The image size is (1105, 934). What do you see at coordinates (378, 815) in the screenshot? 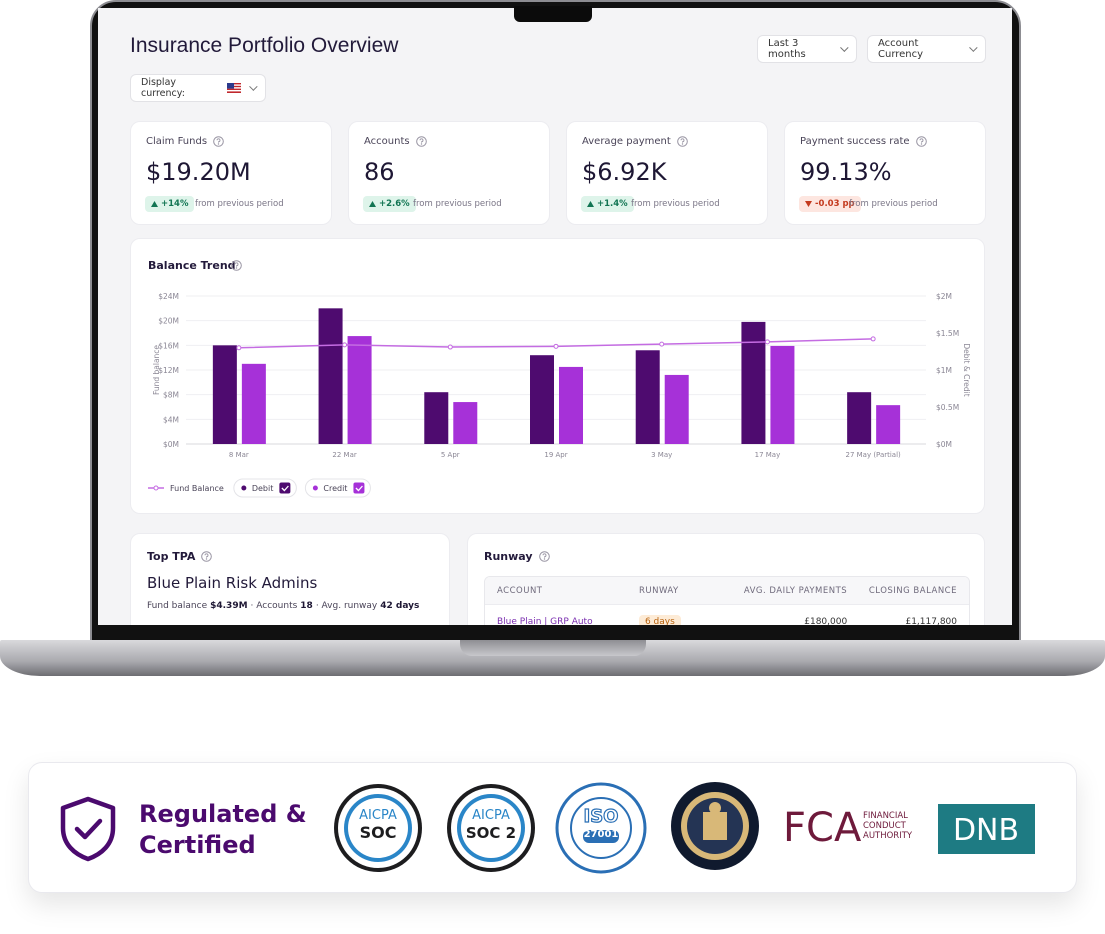
I see `logo-text: AICPA` at bounding box center [378, 815].